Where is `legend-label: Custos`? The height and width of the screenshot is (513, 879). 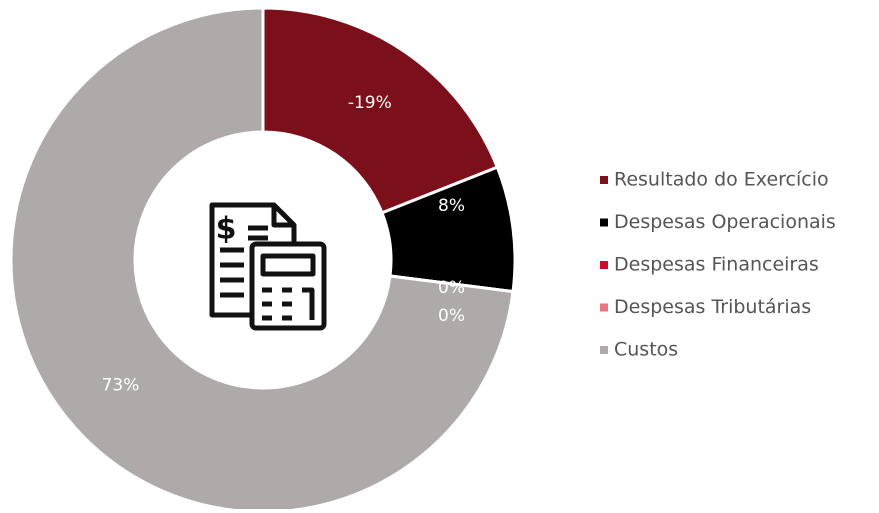
legend-label: Custos is located at coordinates (646, 350).